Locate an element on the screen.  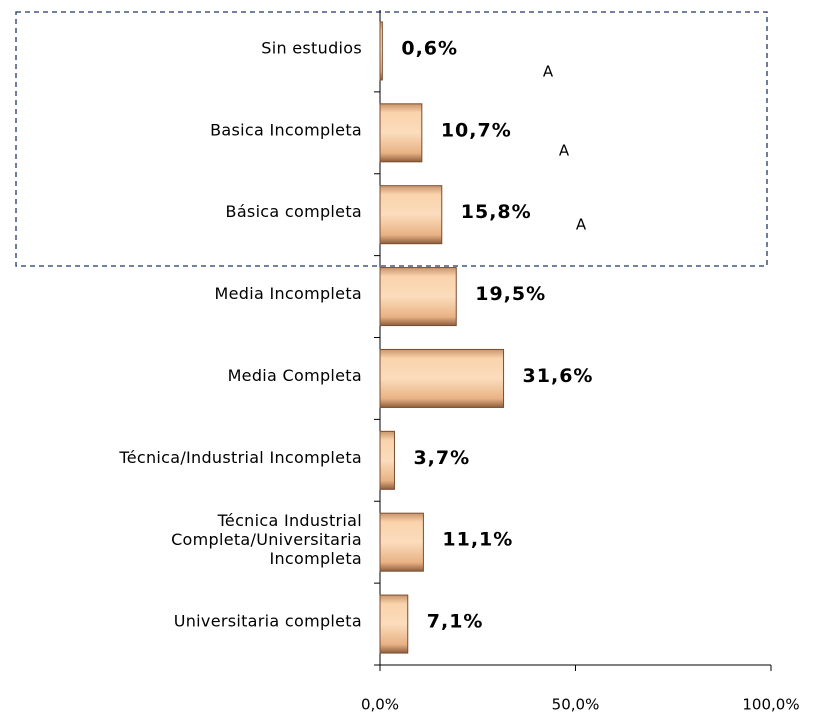
value-label: 3,7% is located at coordinates (441, 458).